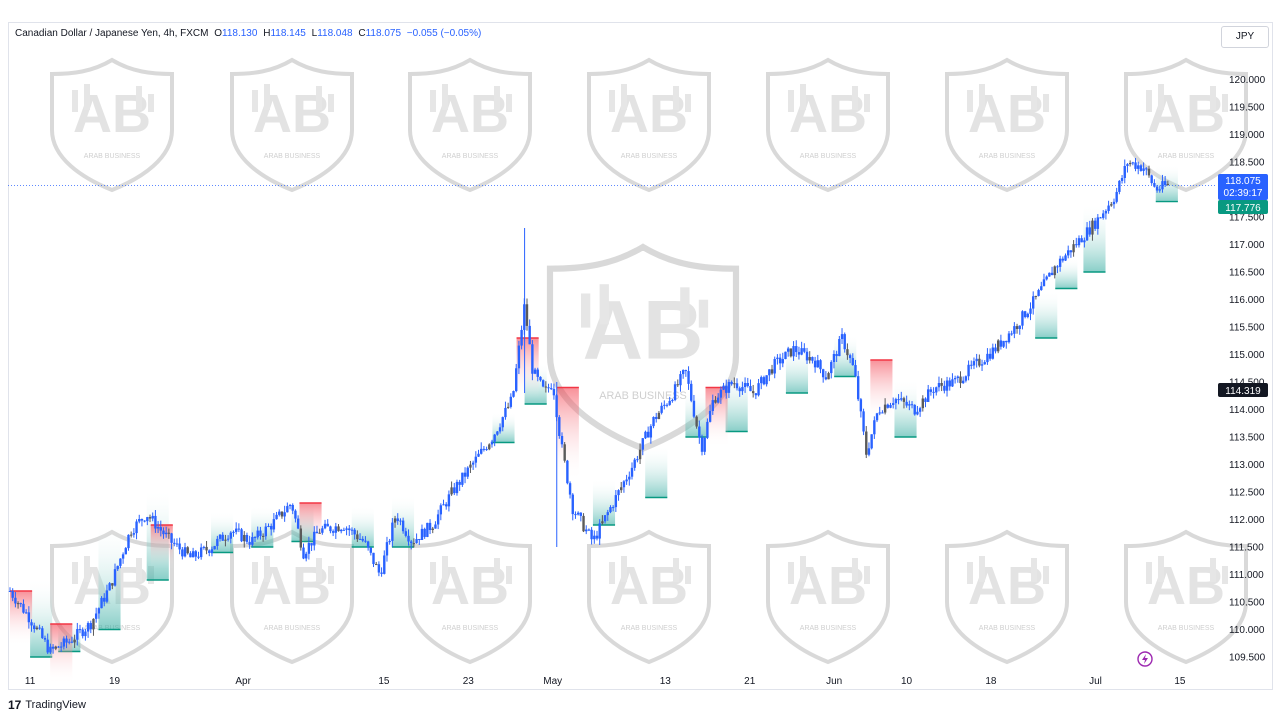 The height and width of the screenshot is (720, 1280). Describe the element at coordinates (112, 33) in the screenshot. I see `symbol-title: Canadian Dollar / Japanese Yen, 4h, FXCM` at that location.